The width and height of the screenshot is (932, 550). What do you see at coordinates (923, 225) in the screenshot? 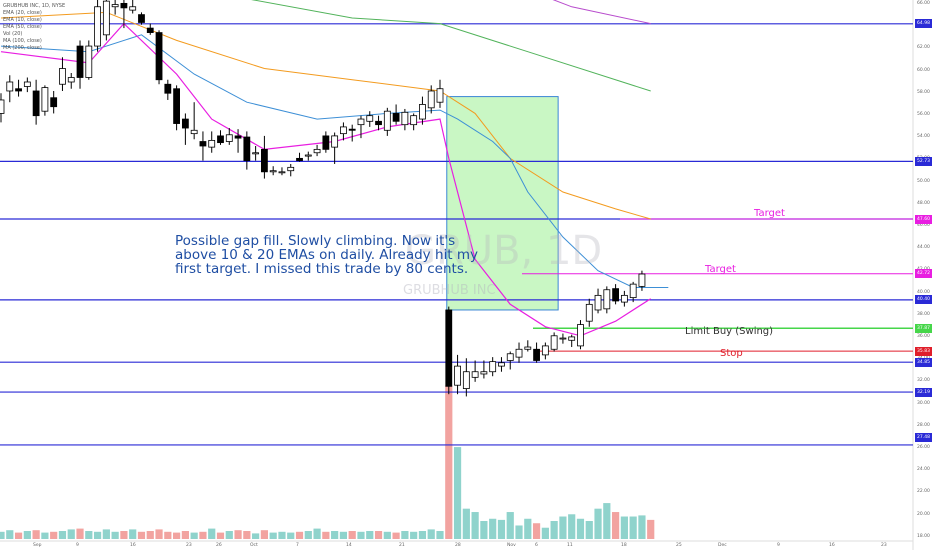
I see `price-axis-label: 46.00` at bounding box center [923, 225].